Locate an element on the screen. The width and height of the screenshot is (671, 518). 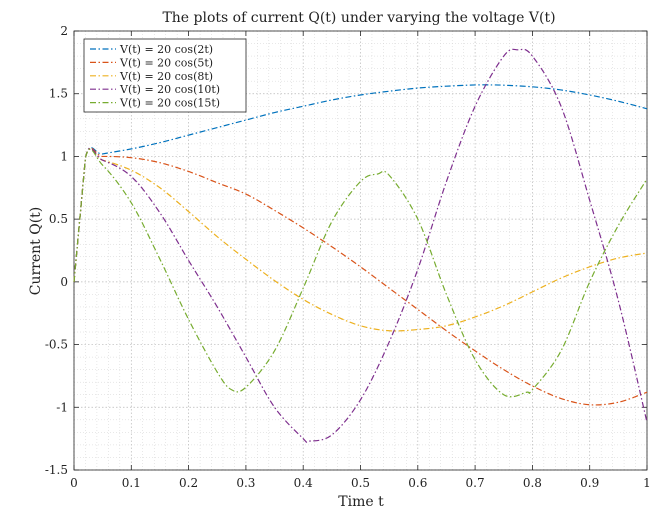
legend-label-2: V(t) = 20 cos(5t) is located at coordinates (166, 62).